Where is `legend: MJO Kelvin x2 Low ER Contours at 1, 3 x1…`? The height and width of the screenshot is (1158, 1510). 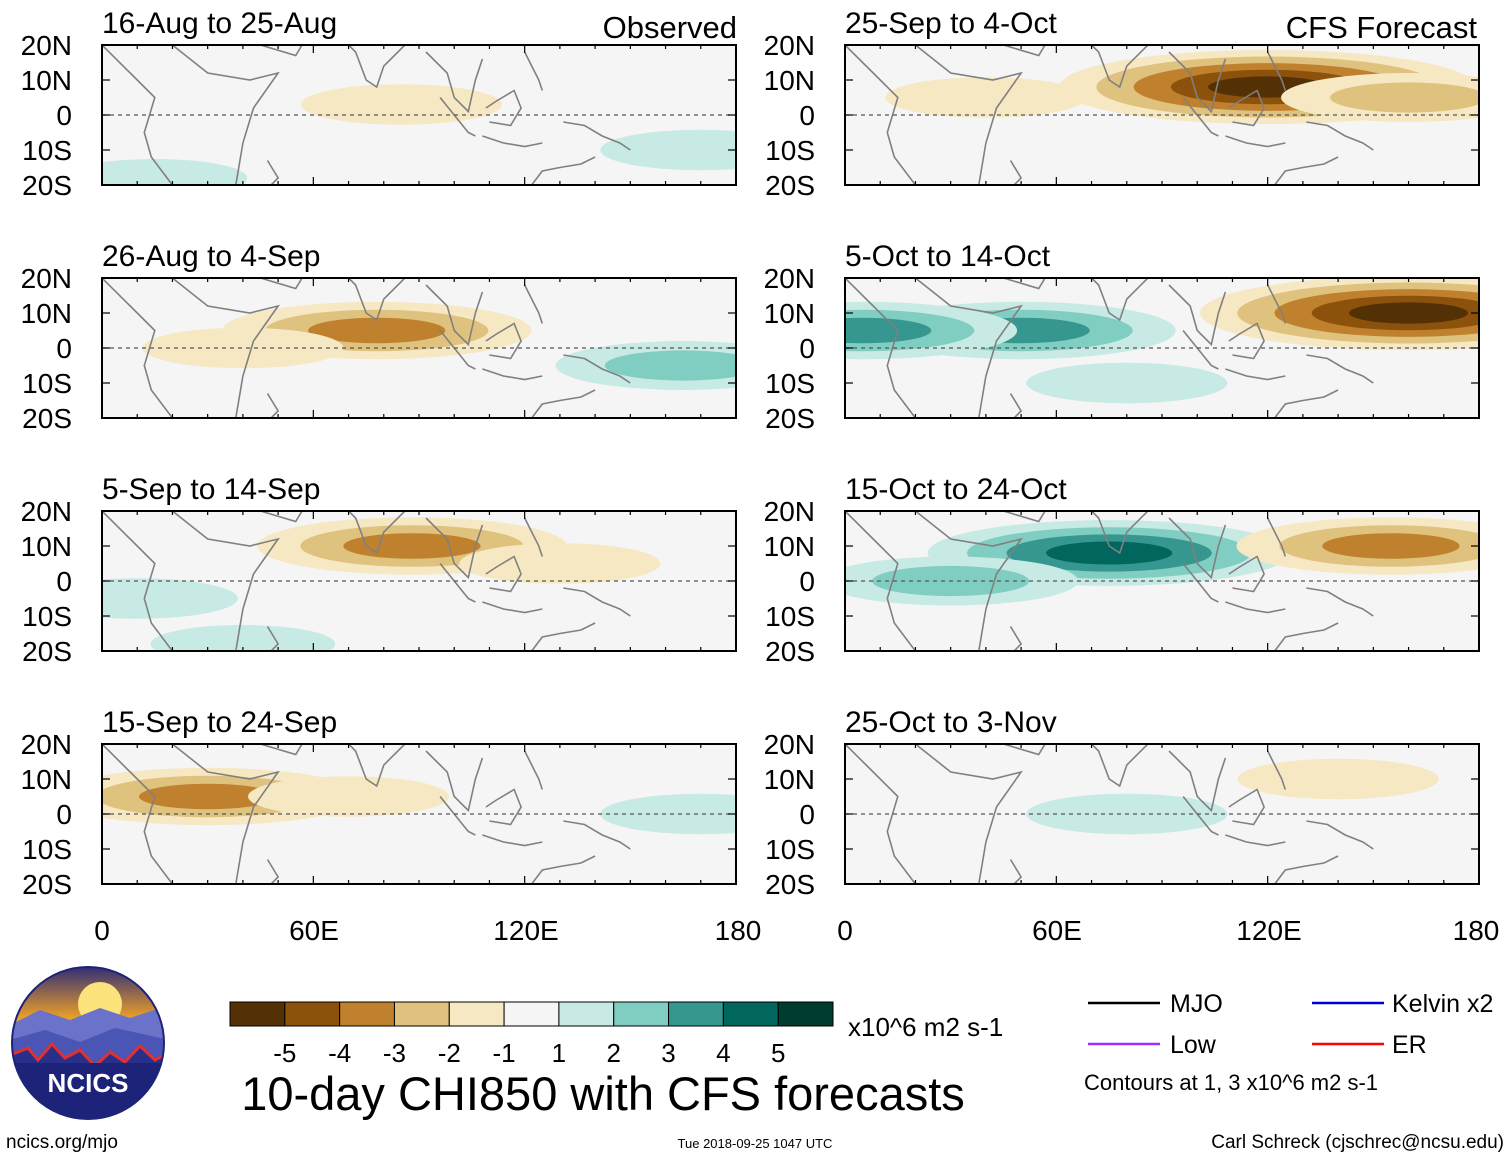 legend: MJO Kelvin x2 Low ER Contours at 1, 3 x1… is located at coordinates (1288, 1042).